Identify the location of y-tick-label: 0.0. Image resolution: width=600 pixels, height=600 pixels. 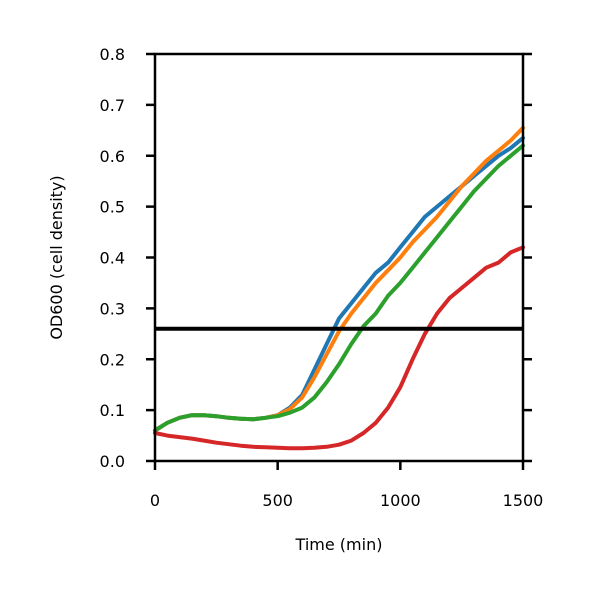
(112, 461).